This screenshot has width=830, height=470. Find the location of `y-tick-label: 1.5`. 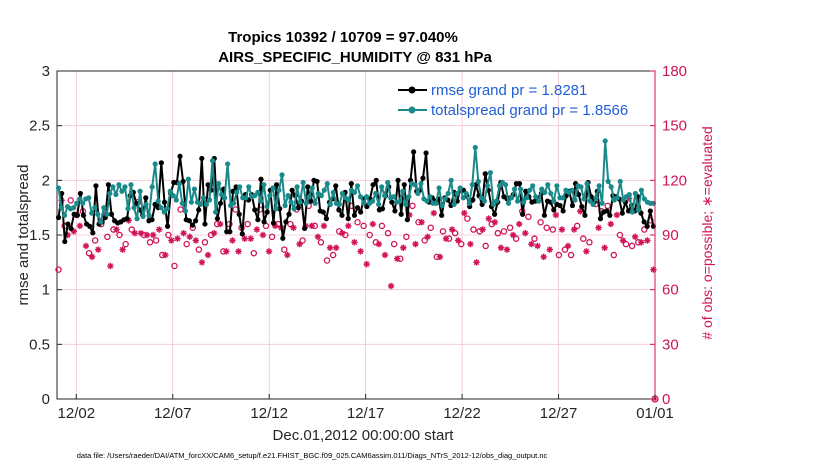

y-tick-label: 1.5 is located at coordinates (39, 235).